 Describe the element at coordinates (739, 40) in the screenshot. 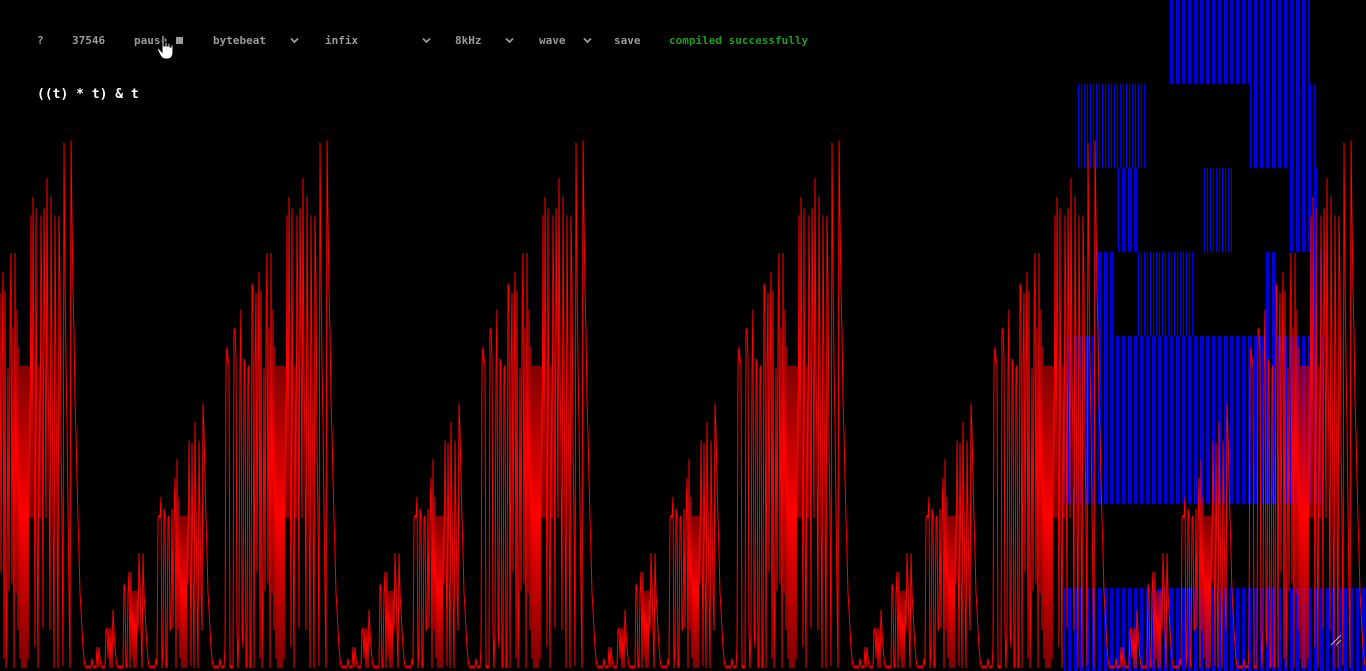

I see `compile-status: compiled successfully` at that location.